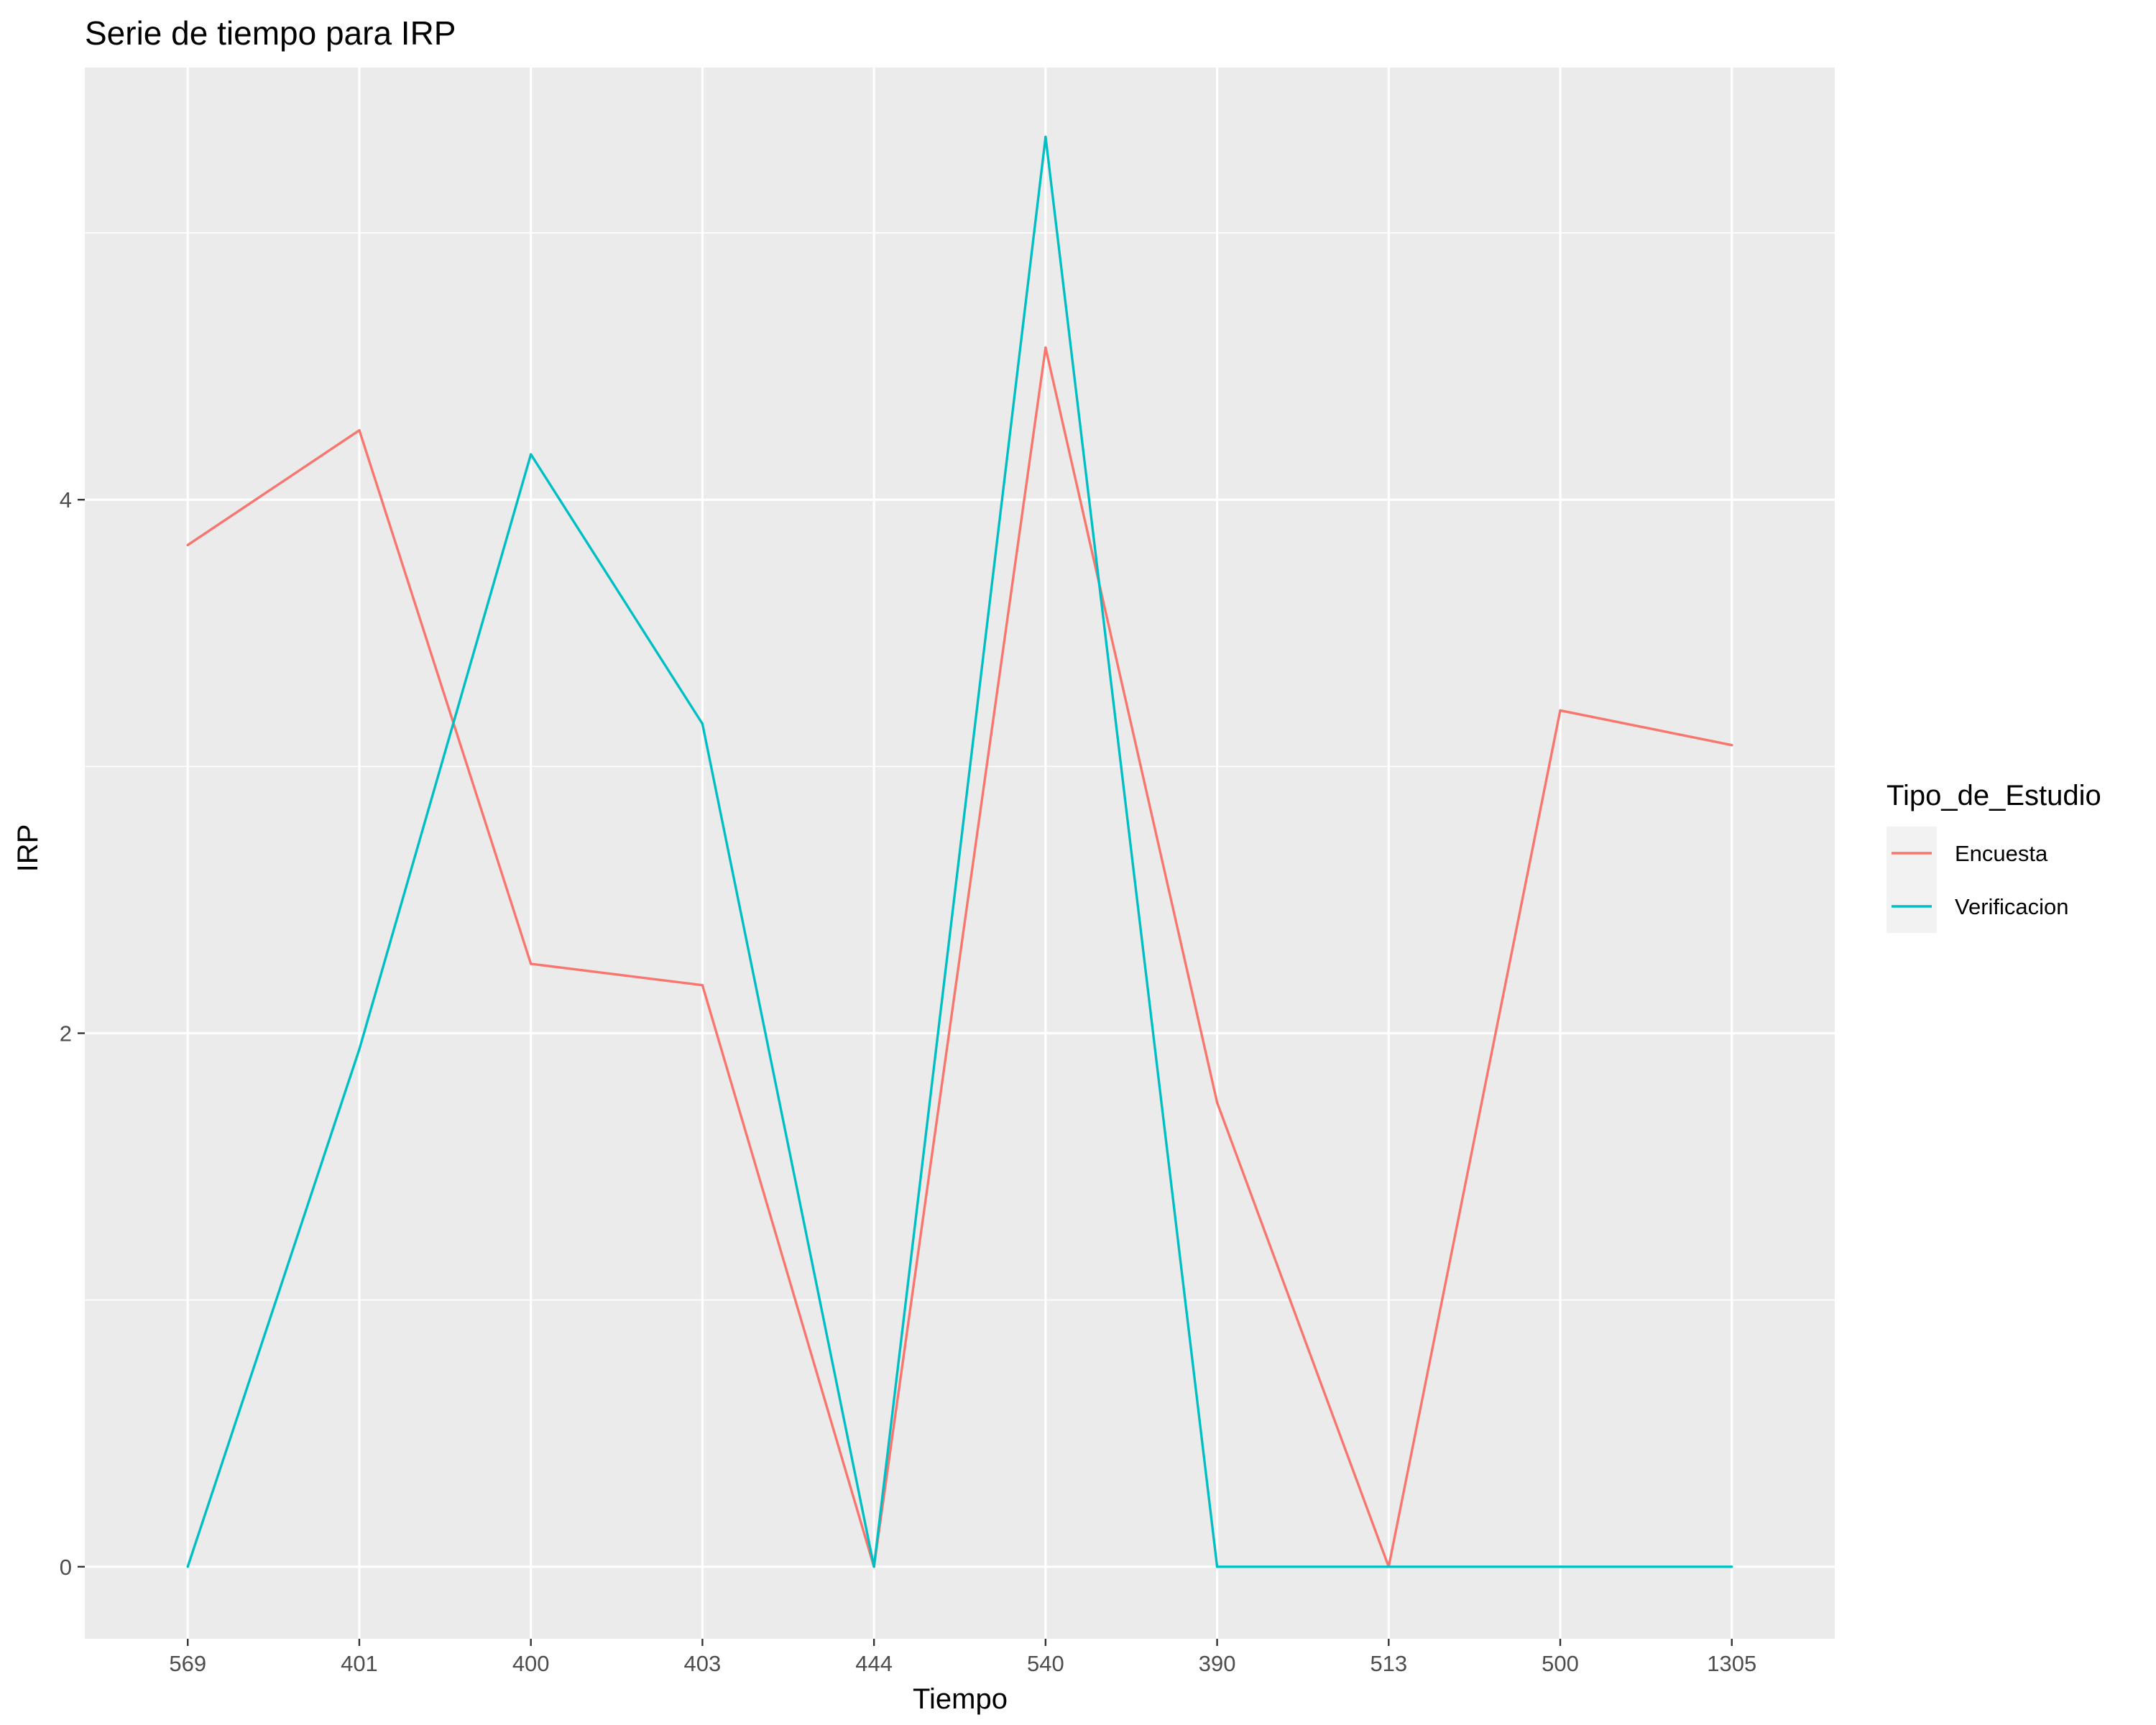  I want to click on x-tick-label: 569, so click(188, 1663).